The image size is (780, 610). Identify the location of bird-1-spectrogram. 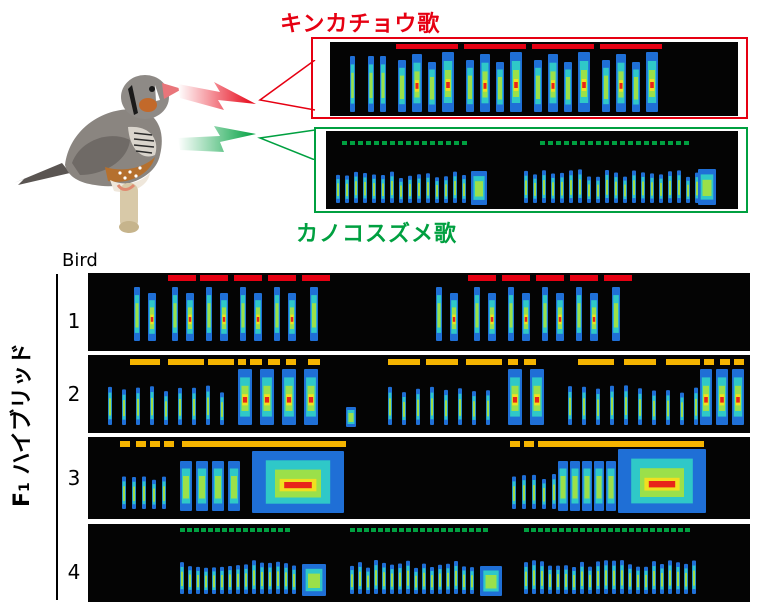
(419, 312).